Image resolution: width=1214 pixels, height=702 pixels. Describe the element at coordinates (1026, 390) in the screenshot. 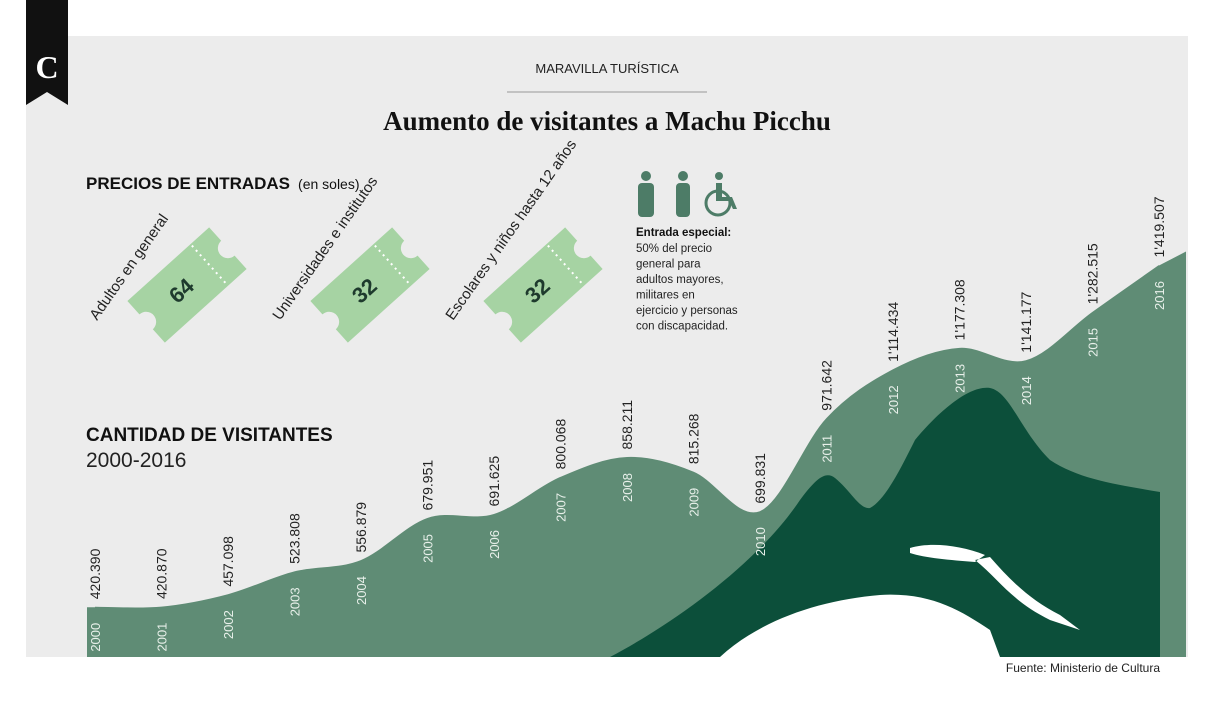

I see `year-label: 2014` at that location.